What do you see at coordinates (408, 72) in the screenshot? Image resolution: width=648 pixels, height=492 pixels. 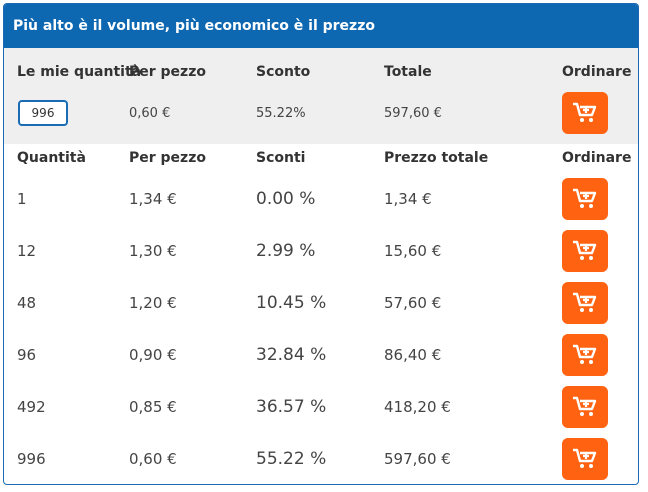 I see `my-total-header: Totale` at bounding box center [408, 72].